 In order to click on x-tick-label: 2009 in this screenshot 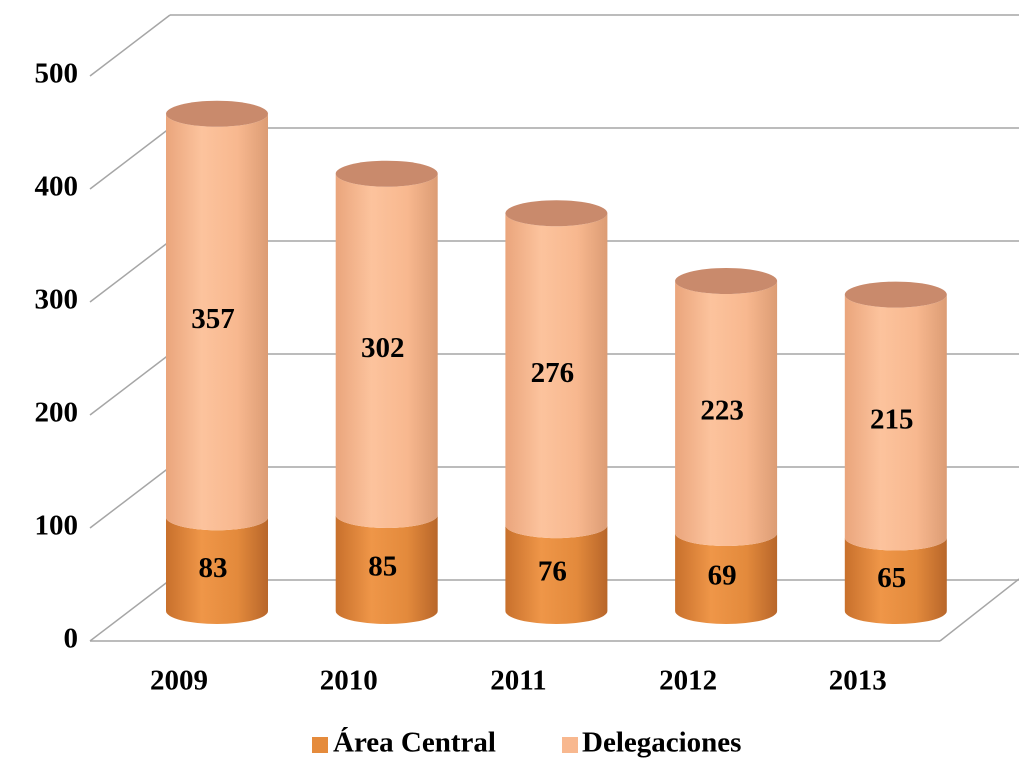, I will do `click(179, 681)`.